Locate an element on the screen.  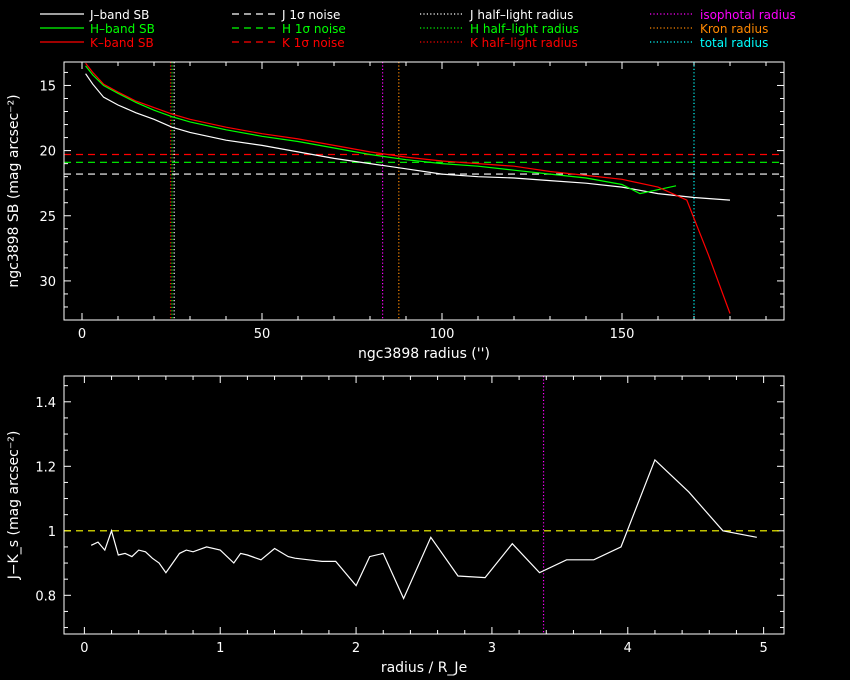
x-tick-label-2: 2 is located at coordinates (356, 648).